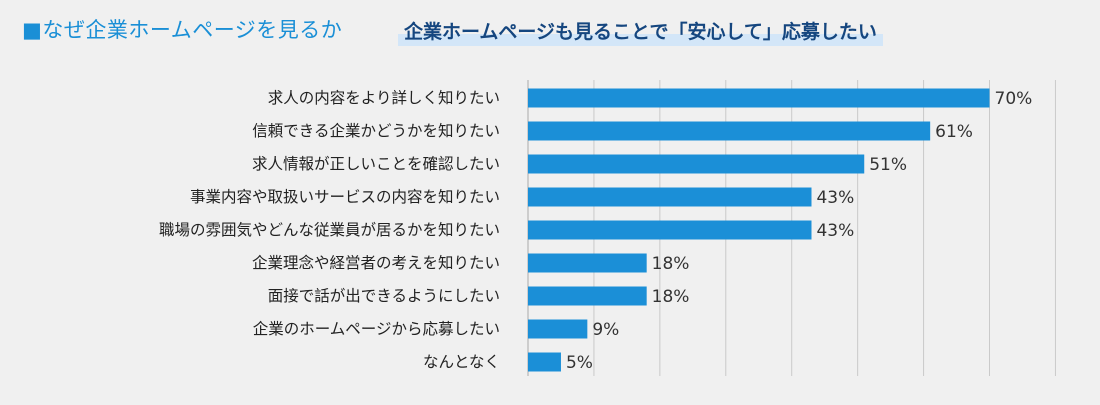  What do you see at coordinates (640, 31) in the screenshot?
I see `chart-subtitle: 企業ホームページも見ることで「安心して」応募したい` at bounding box center [640, 31].